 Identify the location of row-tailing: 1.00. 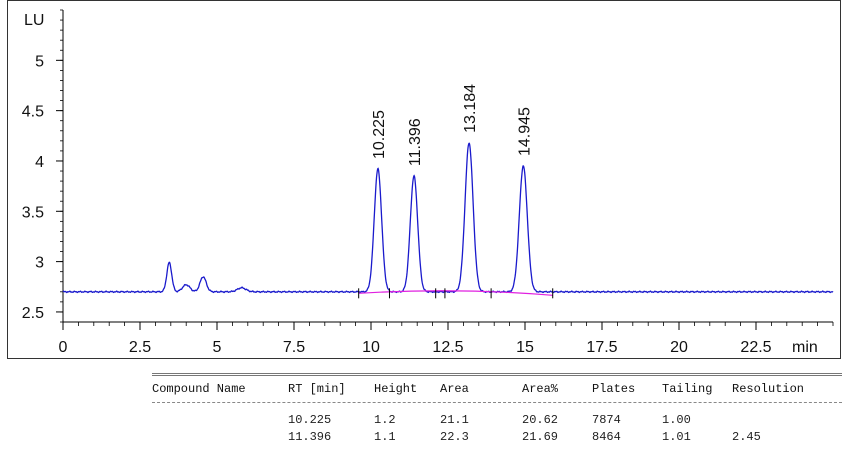
(676, 419).